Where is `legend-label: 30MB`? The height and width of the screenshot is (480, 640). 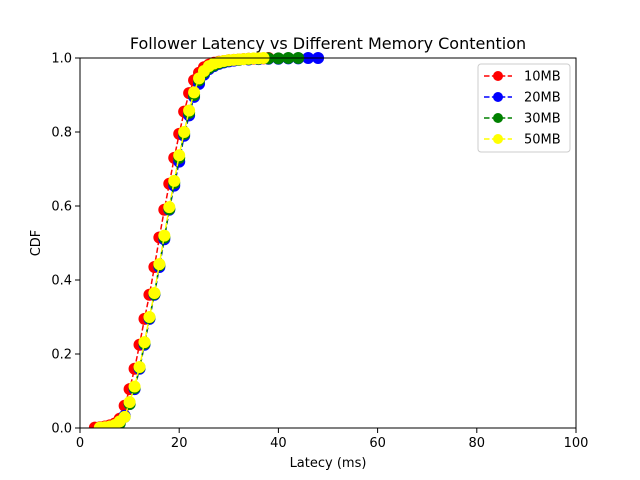 legend-label: 30MB is located at coordinates (542, 119).